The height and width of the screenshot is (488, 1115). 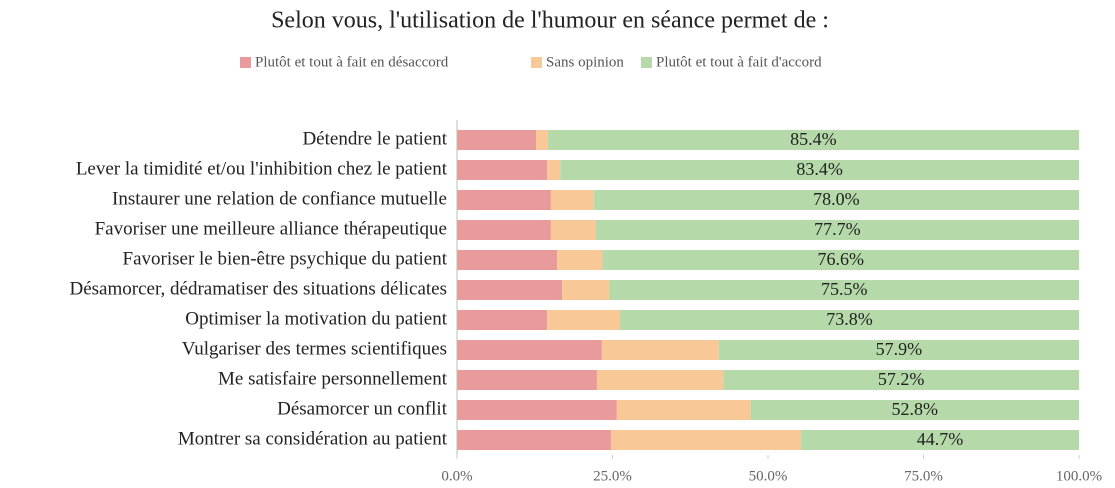 What do you see at coordinates (314, 348) in the screenshot?
I see `category-label: Vulgariser des termes scientifiques` at bounding box center [314, 348].